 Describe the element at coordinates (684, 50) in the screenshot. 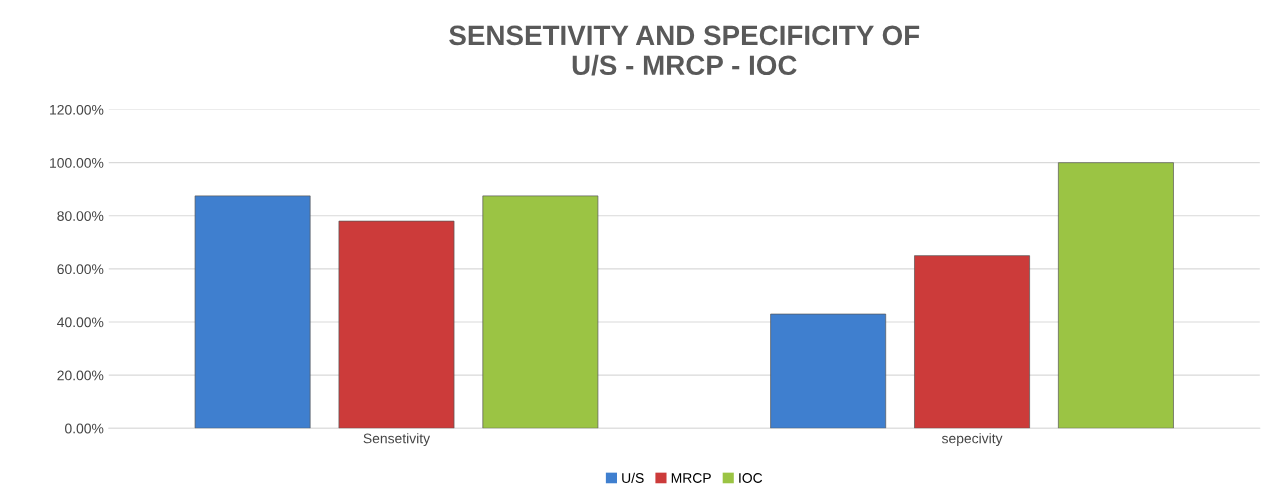

I see `chart-title: SENSETIVITY AND SPECIFICITY OF U/S - MRCP - IOC` at that location.